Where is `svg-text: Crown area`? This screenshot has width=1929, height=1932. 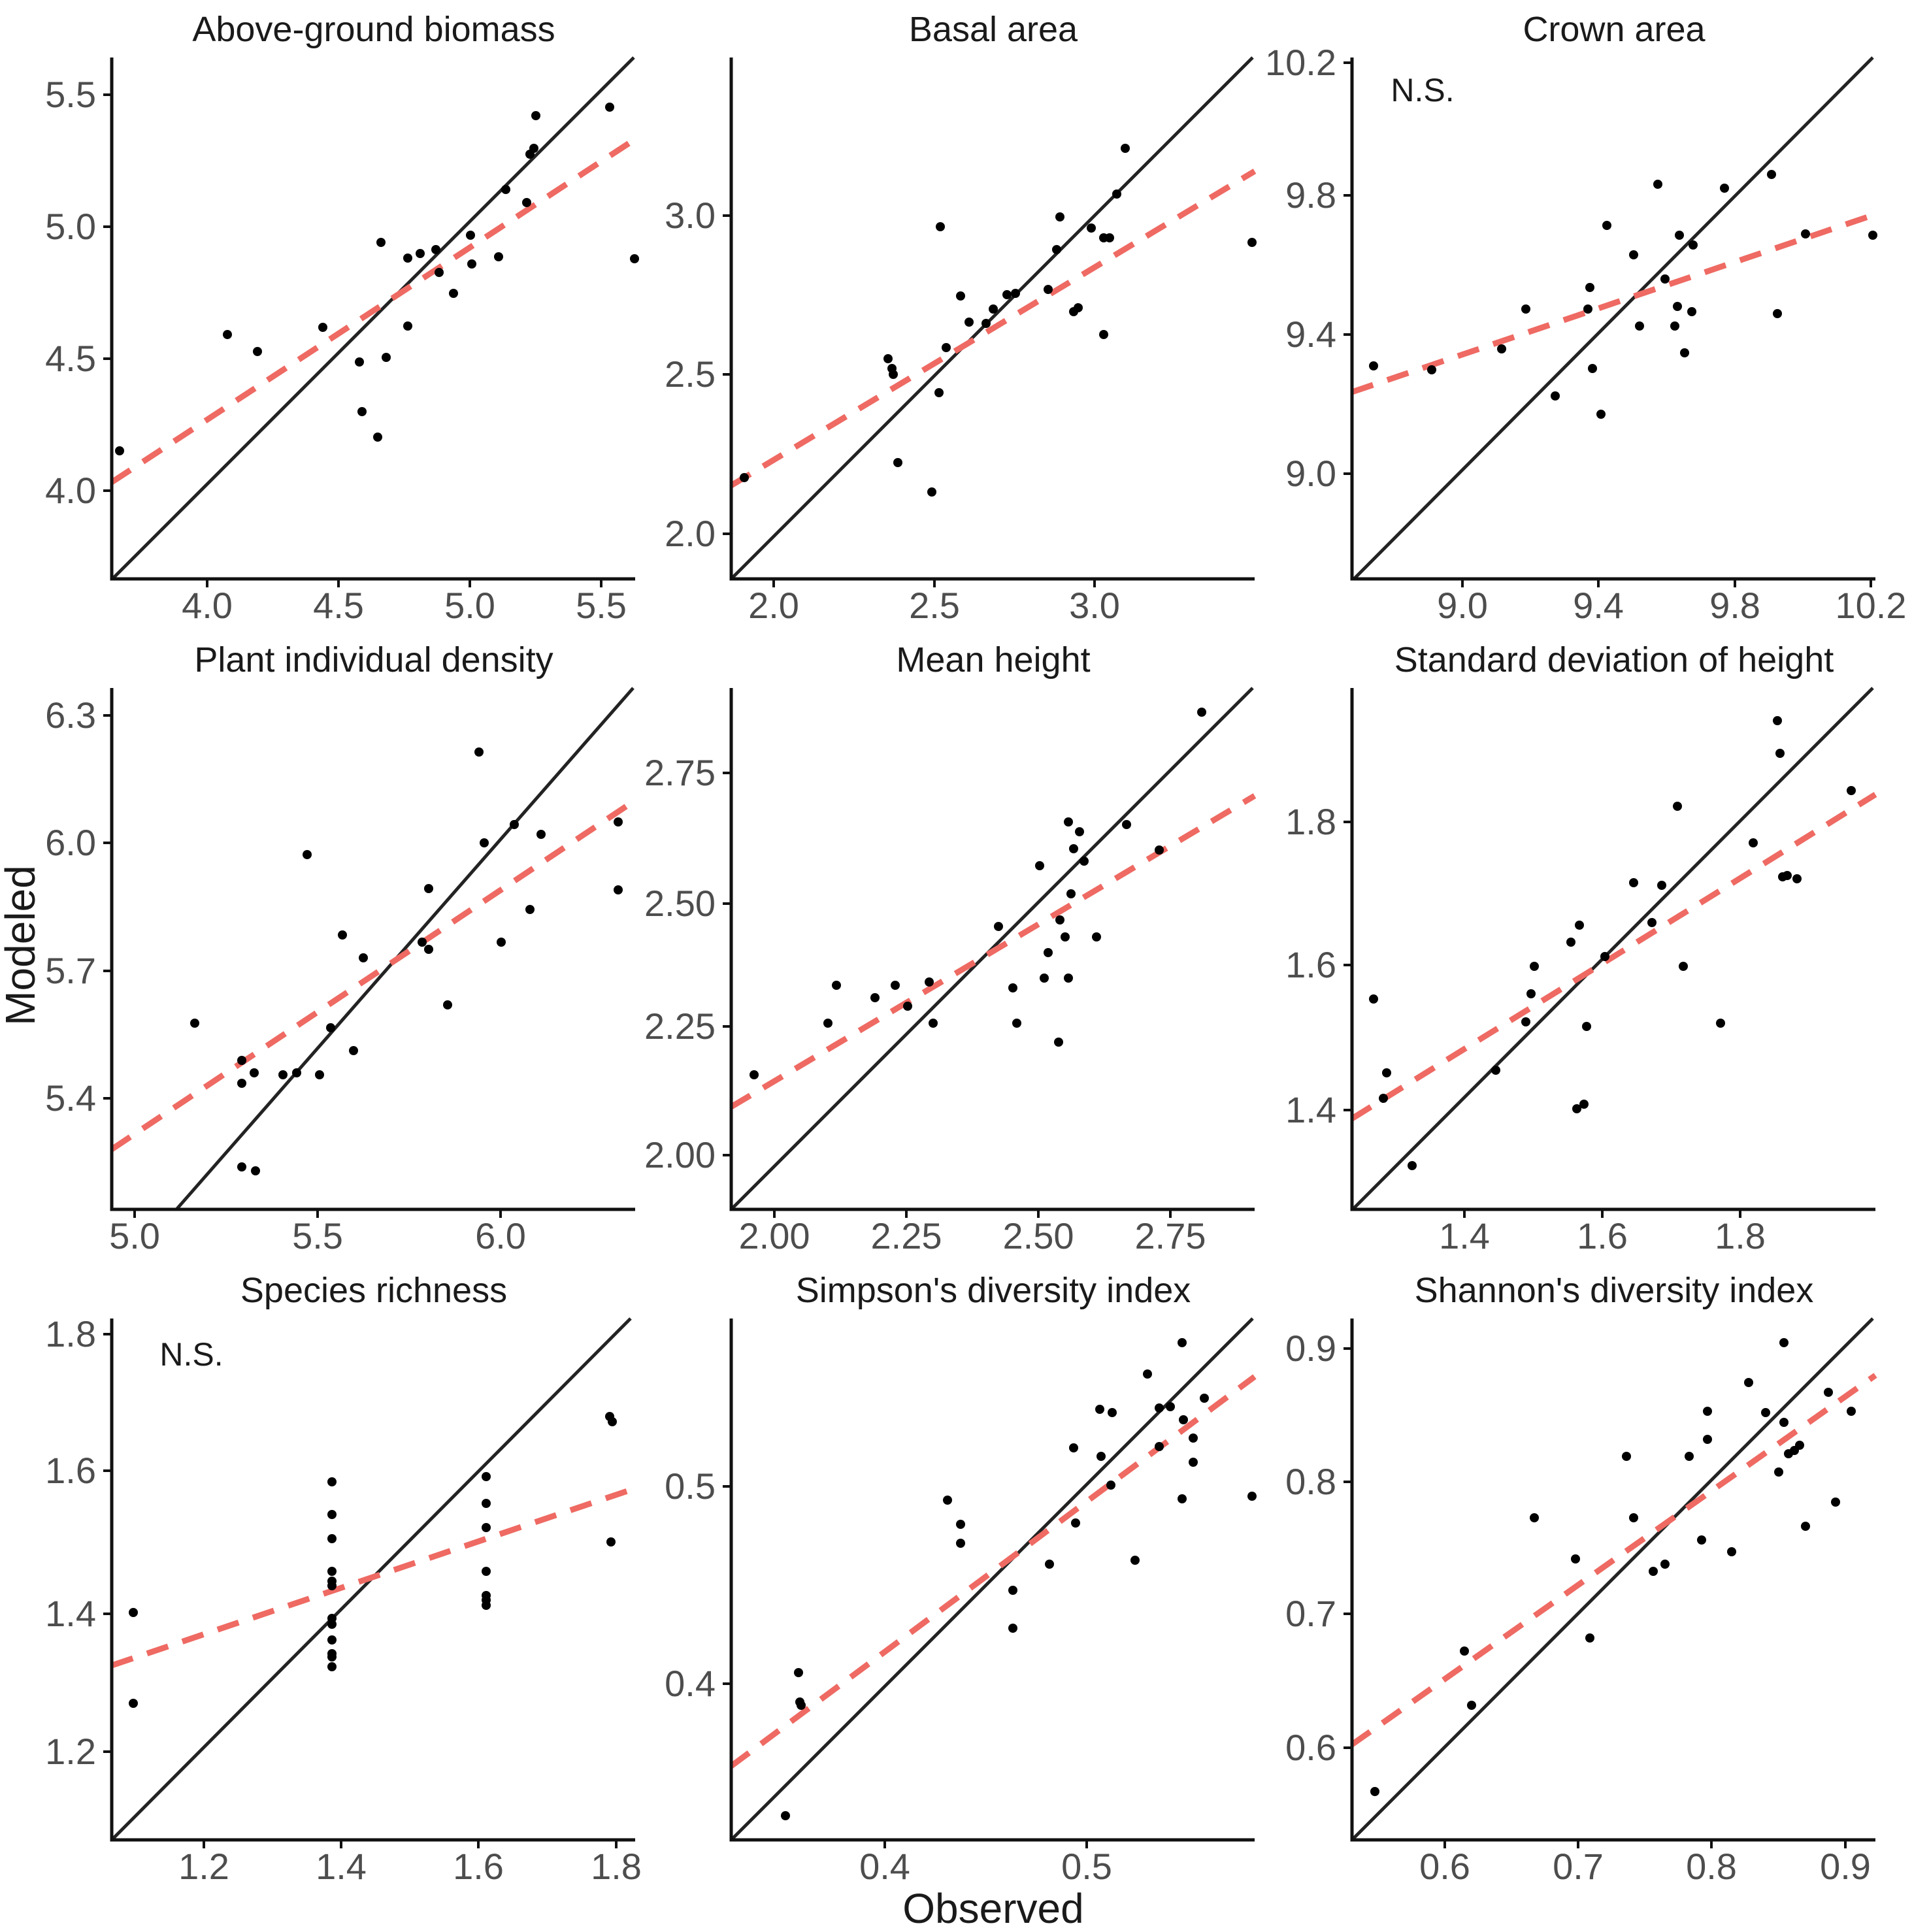 svg-text: Crown area is located at coordinates (1614, 29).